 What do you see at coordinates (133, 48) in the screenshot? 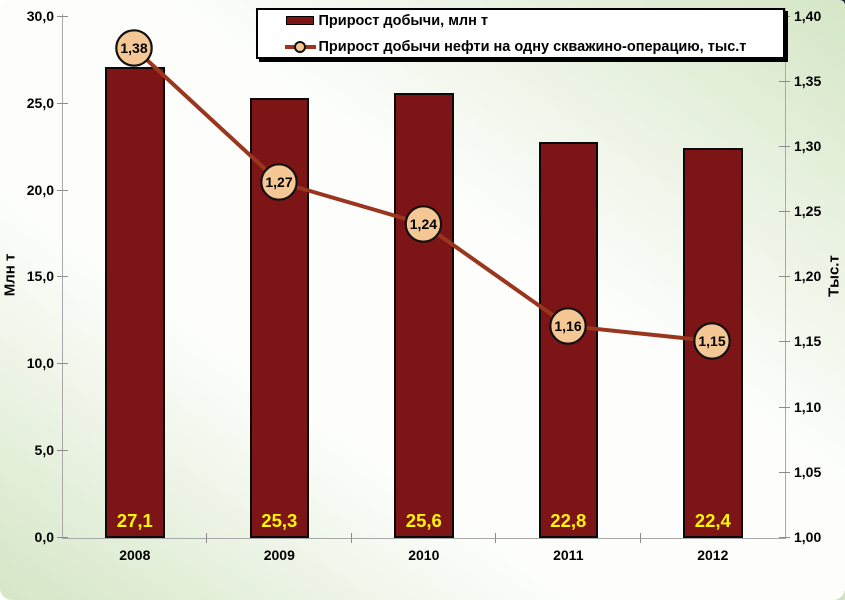
I see `svg-text: 1,38` at bounding box center [133, 48].